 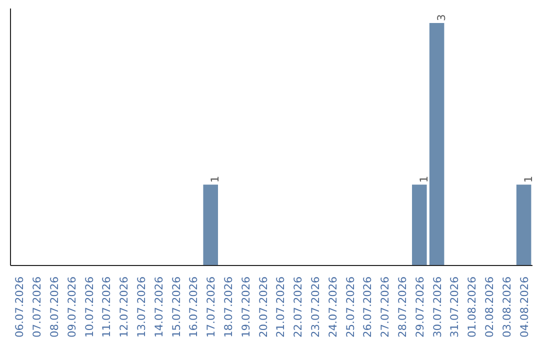 What do you see at coordinates (107, 307) in the screenshot?
I see `x-tick-label: 11.07.2026` at bounding box center [107, 307].